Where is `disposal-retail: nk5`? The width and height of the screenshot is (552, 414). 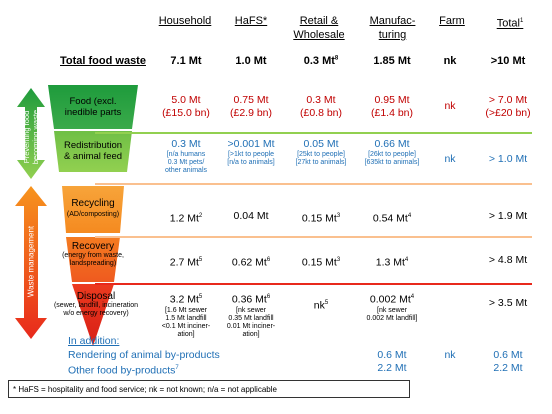 disposal-retail: nk5 is located at coordinates (321, 305).